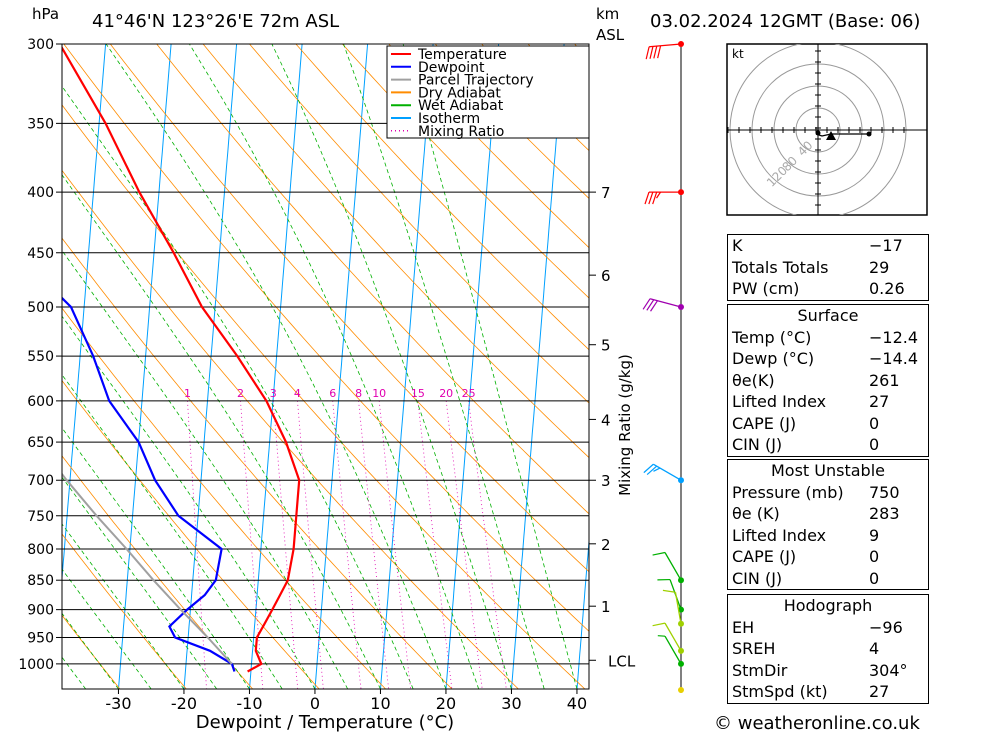 The width and height of the screenshot is (1000, 733). What do you see at coordinates (879, 401) in the screenshot?
I see `index-value: 27` at bounding box center [879, 401].